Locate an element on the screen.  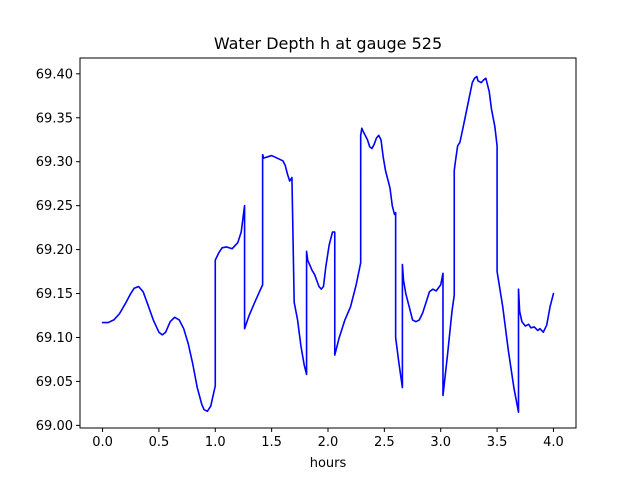
x-tick-label: 2.0 is located at coordinates (328, 442).